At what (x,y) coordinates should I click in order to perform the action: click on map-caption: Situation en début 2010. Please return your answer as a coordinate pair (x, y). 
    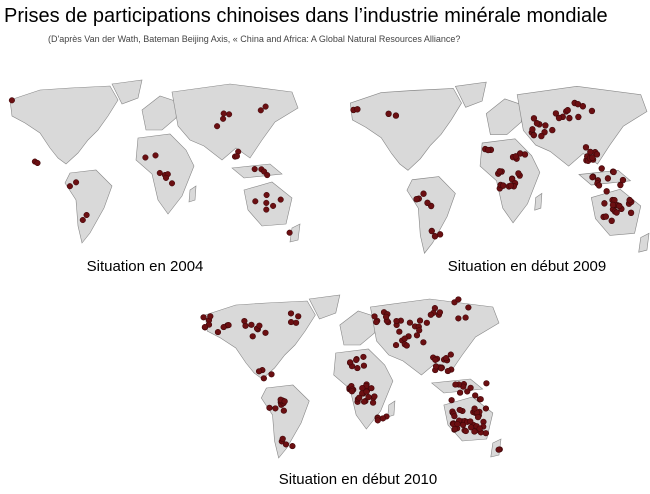
    Looking at the image, I should click on (358, 479).